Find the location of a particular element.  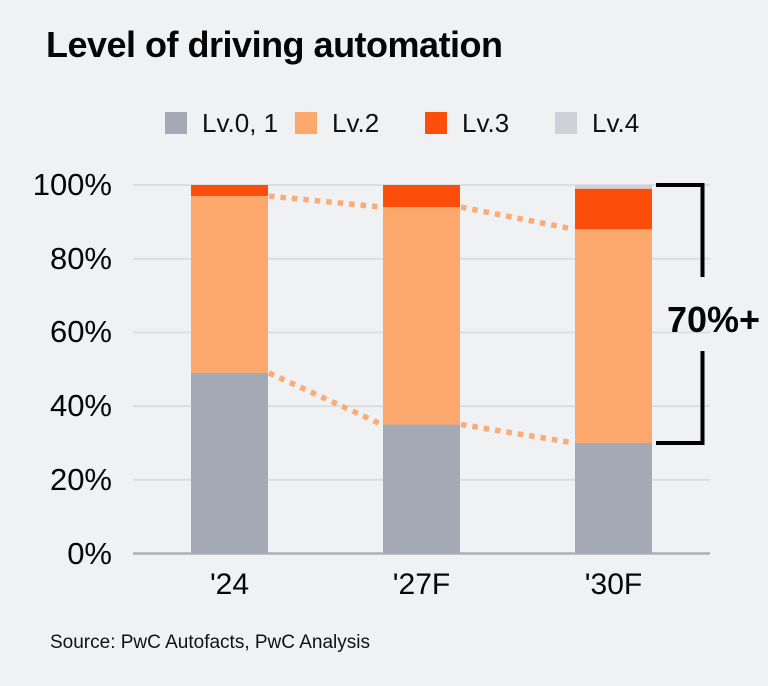

y-tick-label: 100% is located at coordinates (72, 184).